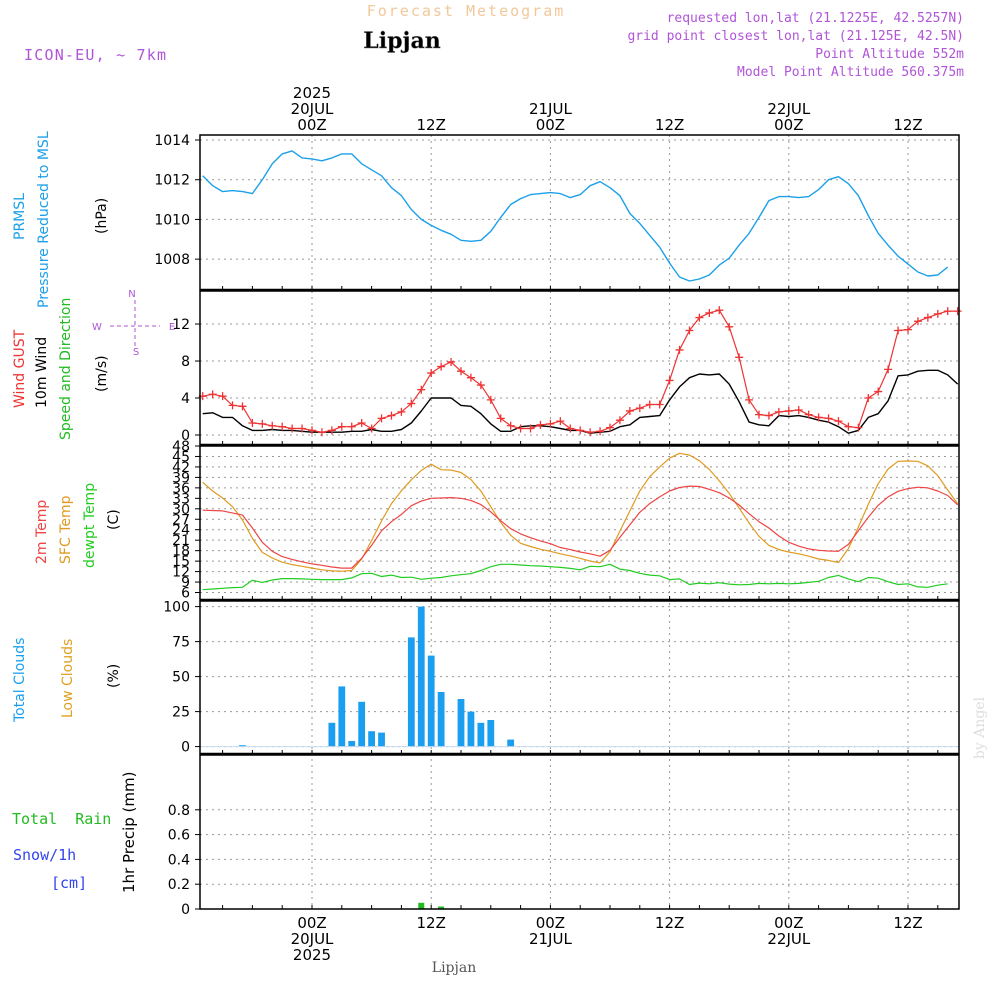 This screenshot has height=1000, width=1000. Describe the element at coordinates (580, 527) in the screenshot. I see `t2m-line` at that location.